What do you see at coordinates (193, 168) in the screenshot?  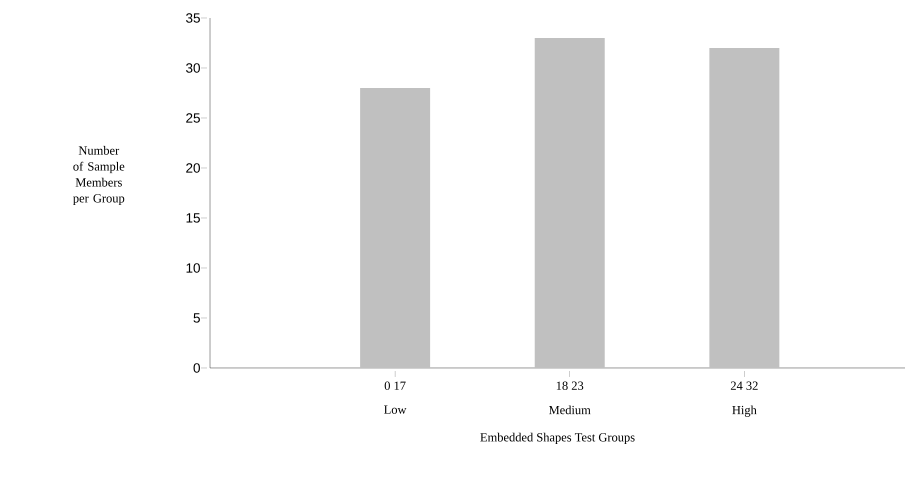 I see `y-tick-label: 20` at bounding box center [193, 168].